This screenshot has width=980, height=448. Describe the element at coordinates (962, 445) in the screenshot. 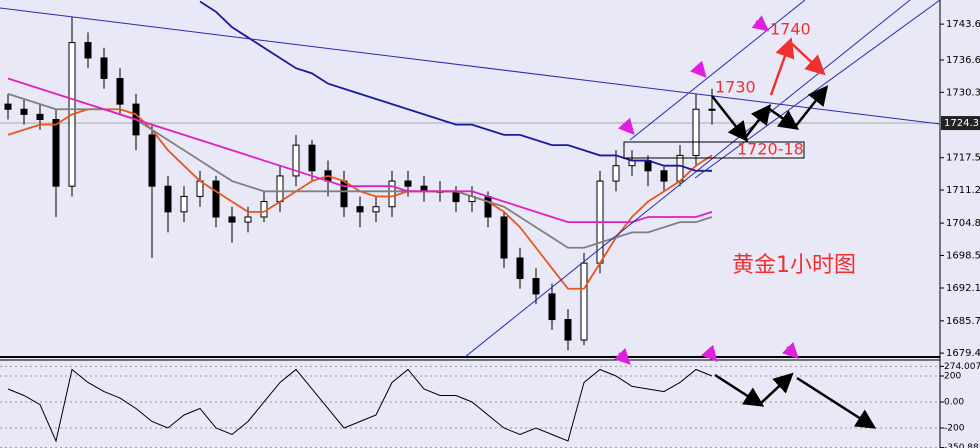

I see `y-tick-label: -350.881` at that location.